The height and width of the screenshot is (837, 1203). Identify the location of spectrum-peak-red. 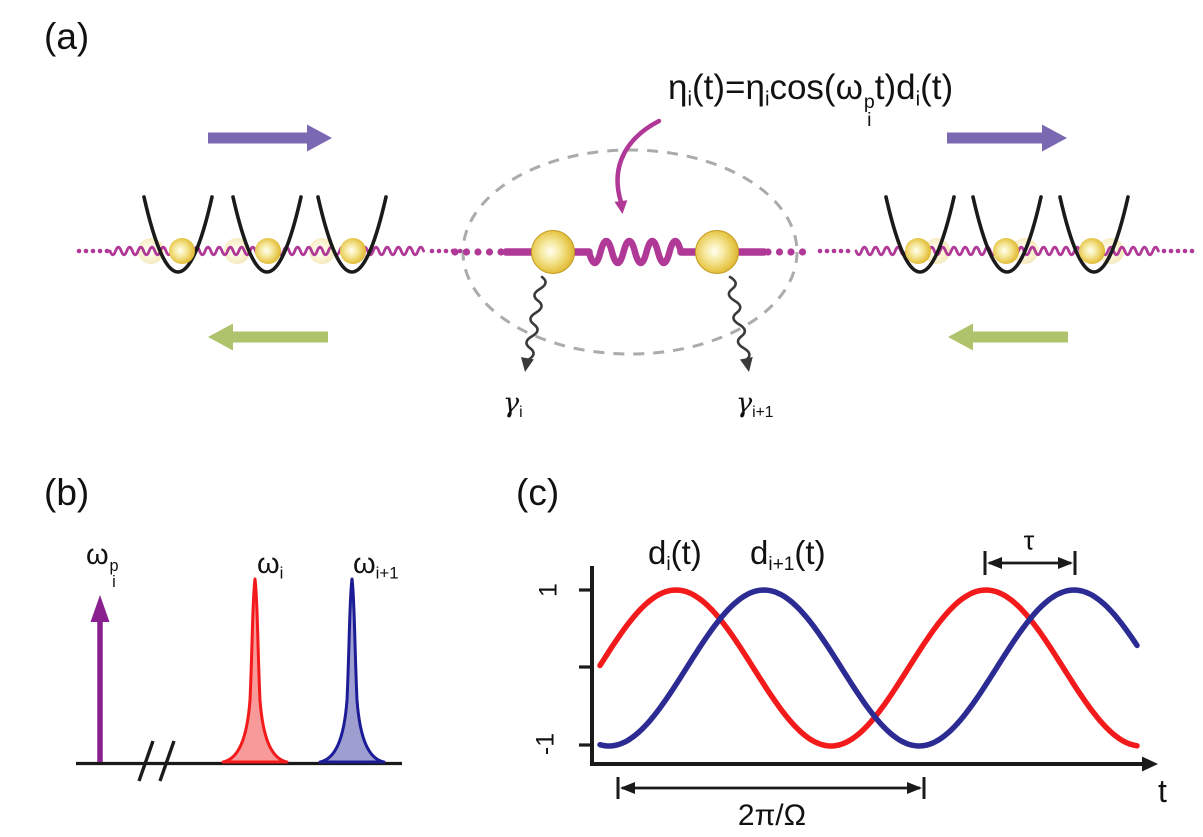
(255, 670).